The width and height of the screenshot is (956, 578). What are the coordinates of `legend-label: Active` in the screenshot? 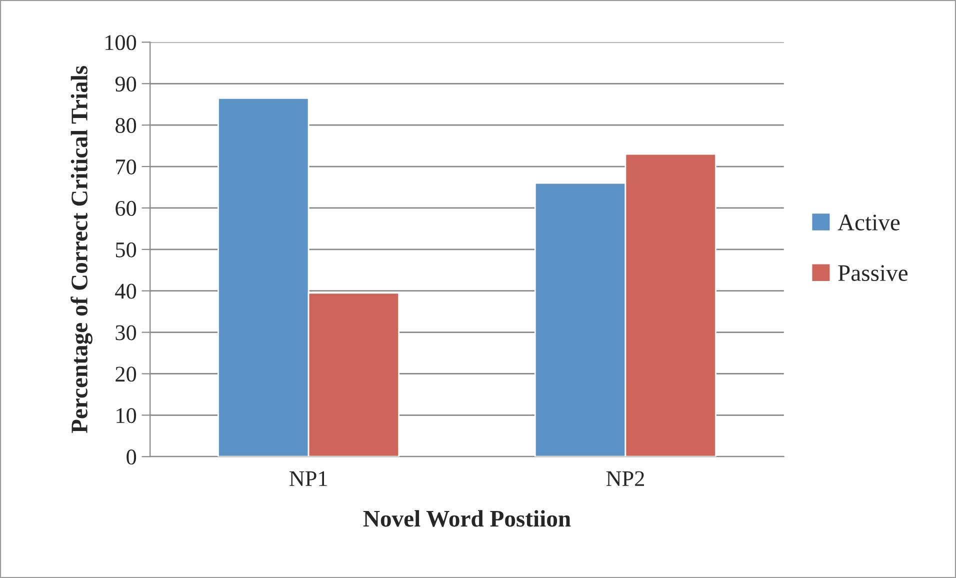 It's located at (869, 222).